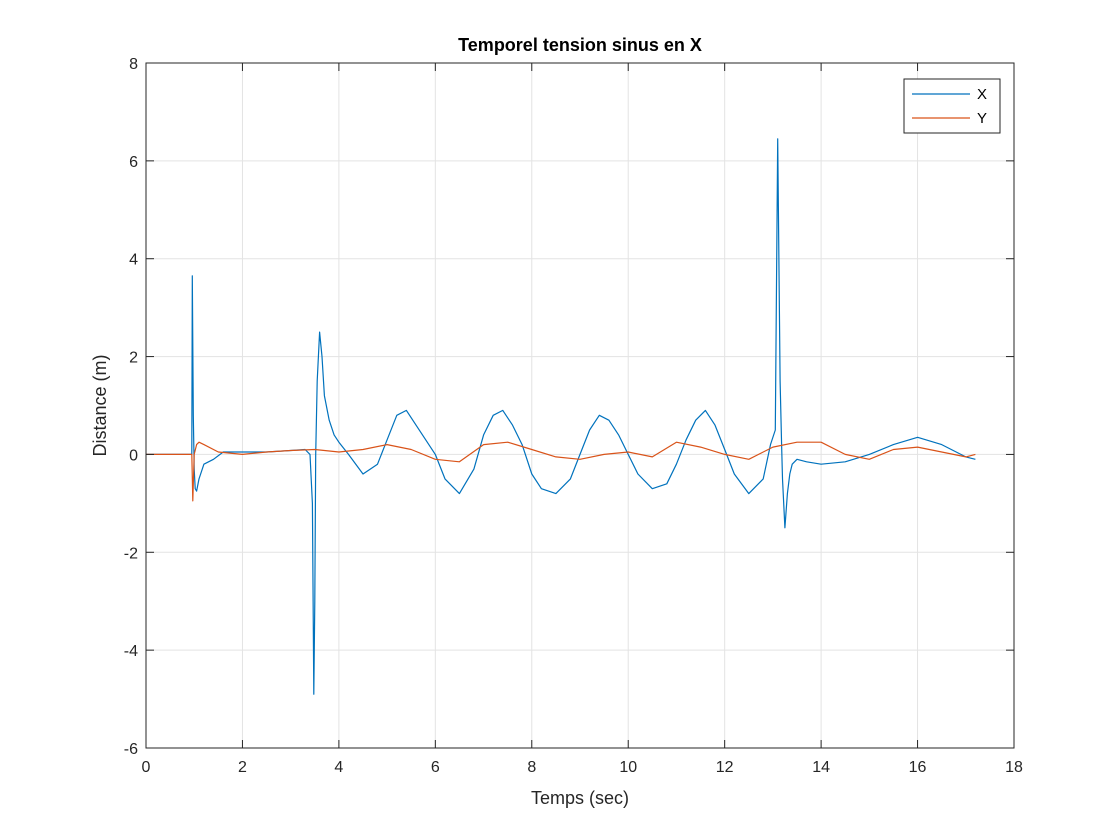 This screenshot has height=840, width=1120. Describe the element at coordinates (133, 455) in the screenshot. I see `y-tick-label: 0` at that location.